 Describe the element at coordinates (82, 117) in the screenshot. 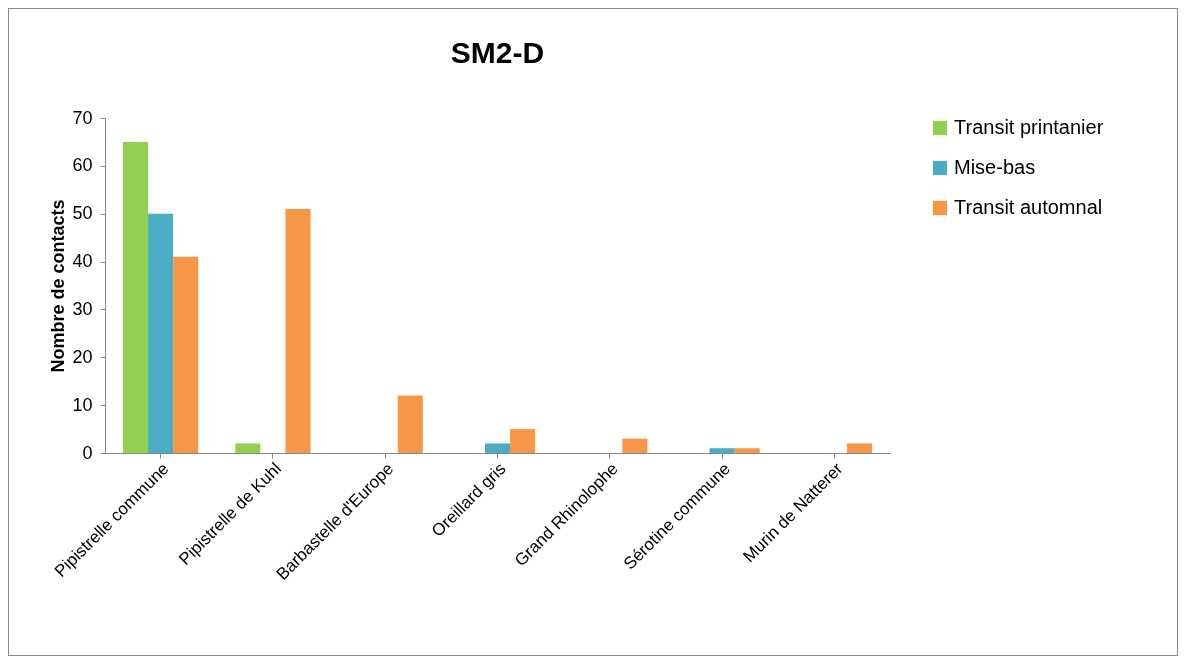

I see `y-tick-label: 70` at that location.